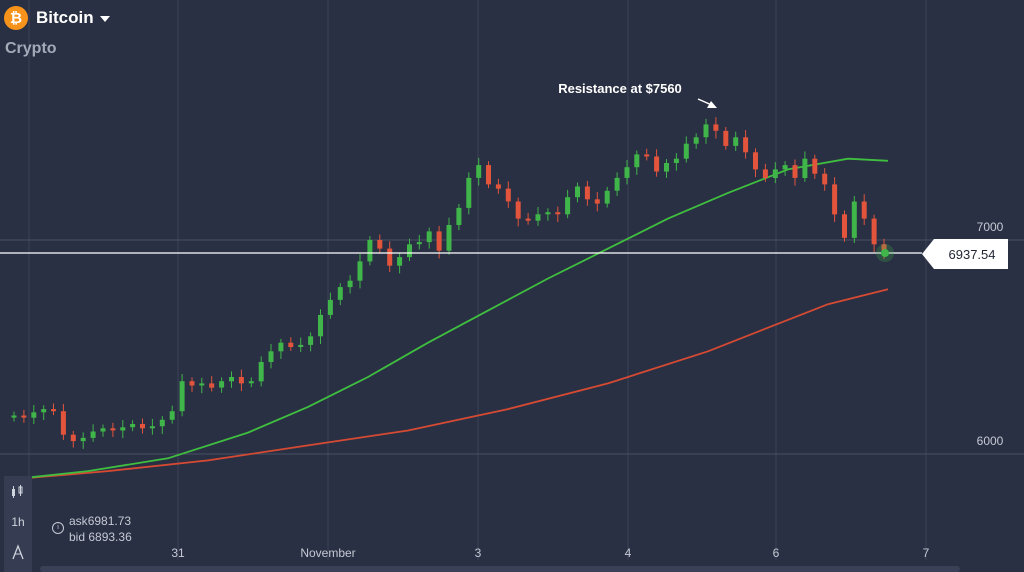  Describe the element at coordinates (628, 553) in the screenshot. I see `x-tick-label: 4` at that location.